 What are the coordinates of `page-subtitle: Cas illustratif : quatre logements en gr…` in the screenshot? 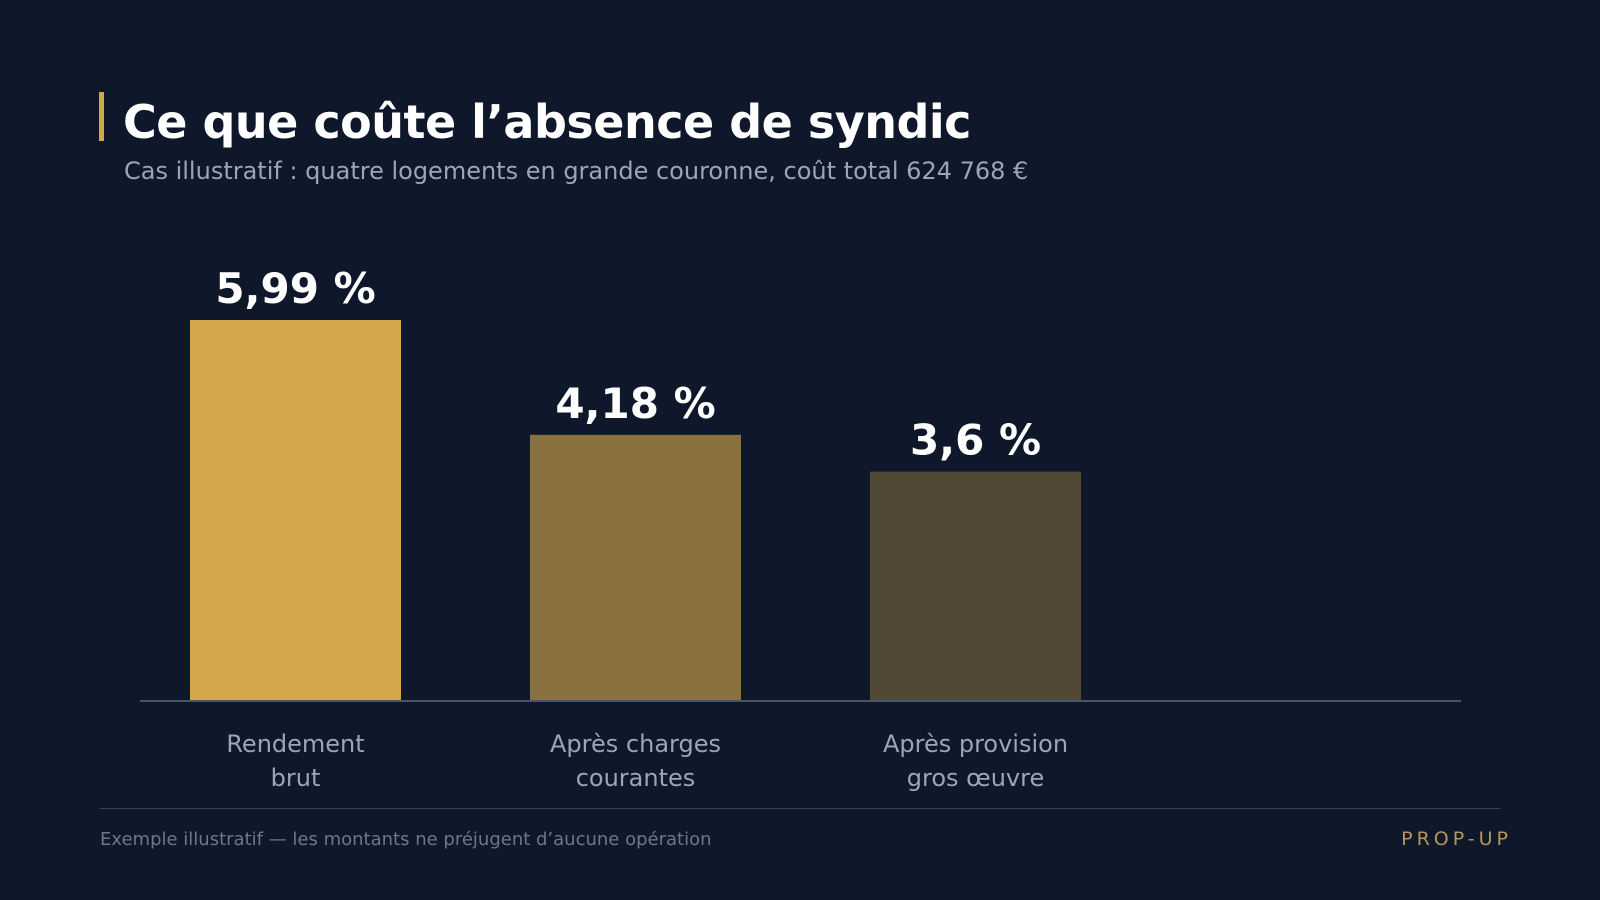 It's located at (576, 171).